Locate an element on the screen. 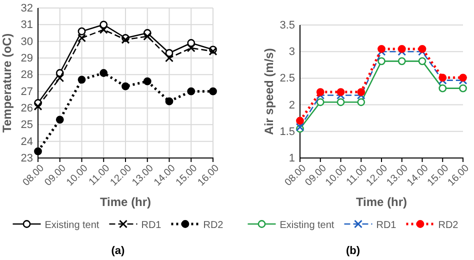 The width and height of the screenshot is (474, 260). y-tick-label: 28 is located at coordinates (26, 75).